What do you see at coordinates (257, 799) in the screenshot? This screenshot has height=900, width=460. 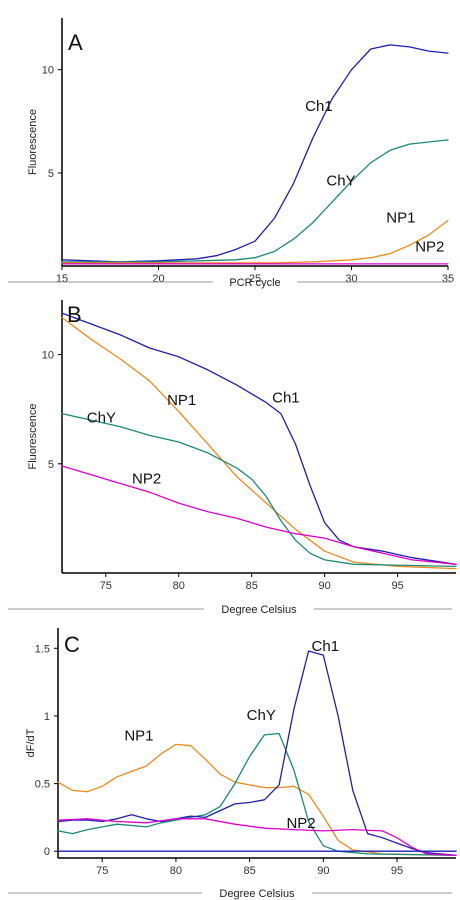 I see `series-line-np1-c` at bounding box center [257, 799].